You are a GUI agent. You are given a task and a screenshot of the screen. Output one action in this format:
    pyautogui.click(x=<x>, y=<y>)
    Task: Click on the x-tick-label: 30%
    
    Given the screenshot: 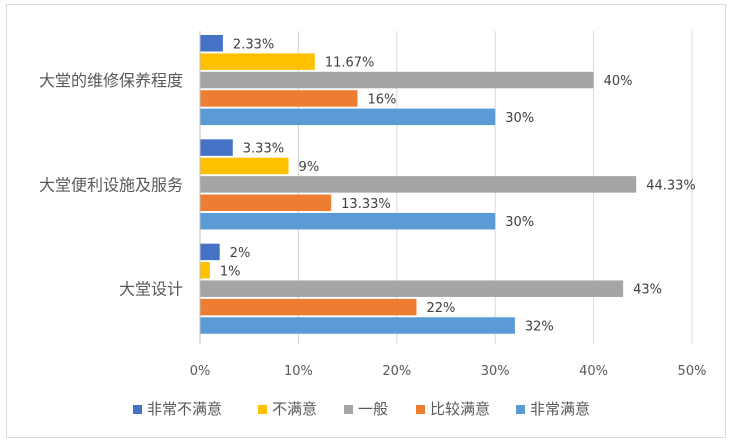 What is the action you would take?
    pyautogui.click(x=495, y=371)
    